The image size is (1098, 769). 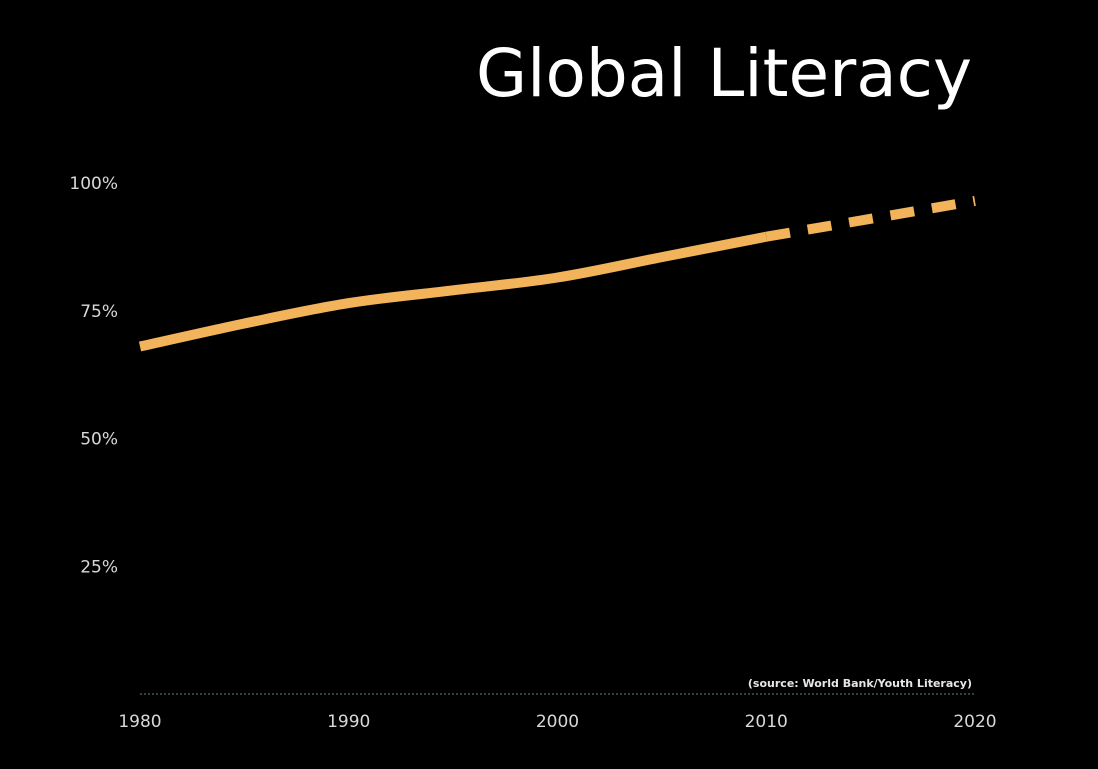 I want to click on x-tick-label: 2000, so click(x=557, y=722).